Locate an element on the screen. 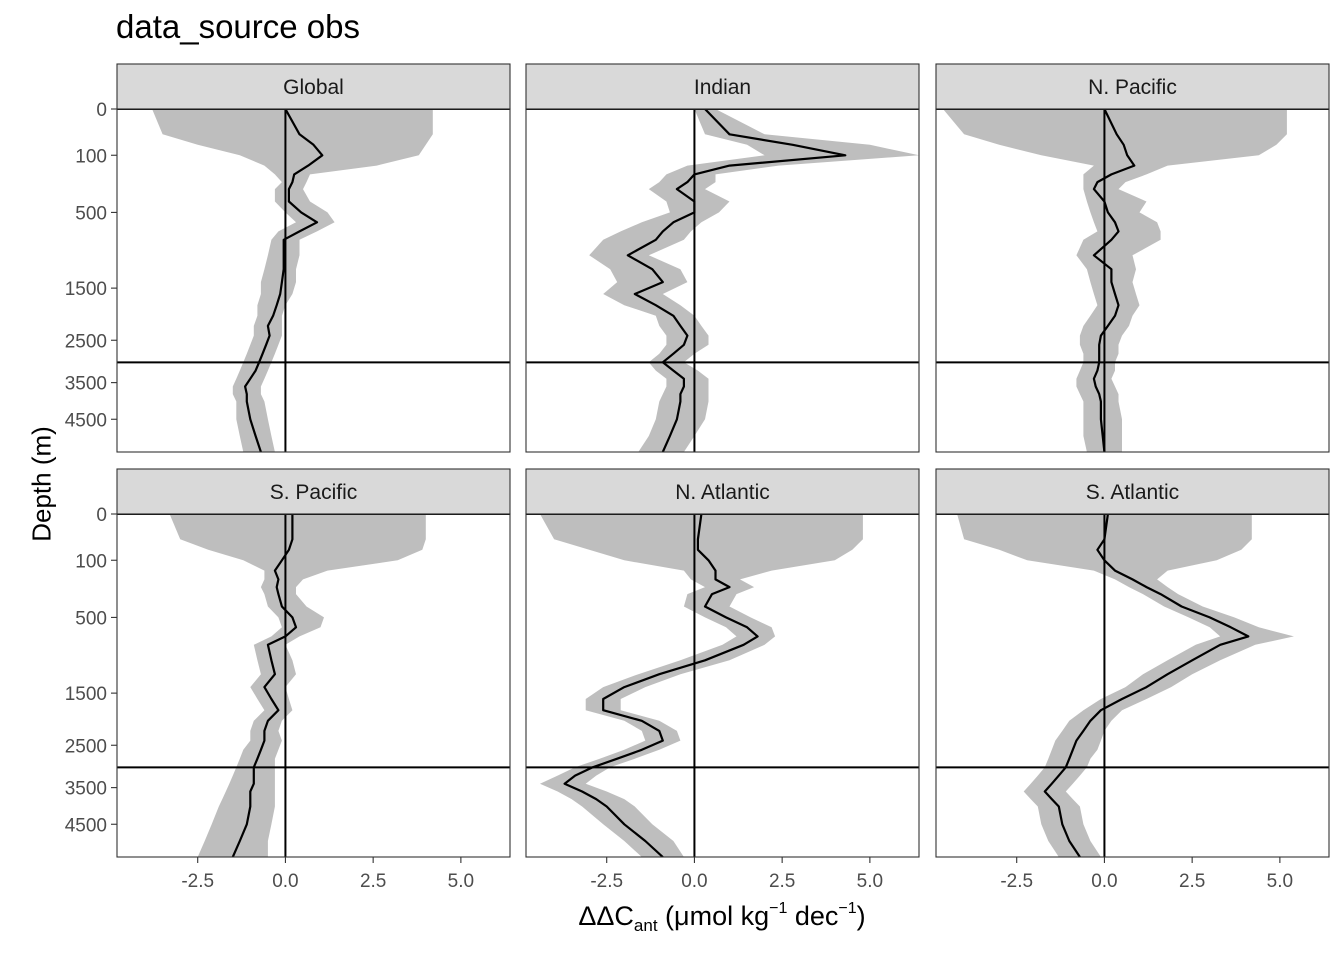 Image resolution: width=1344 pixels, height=960 pixels. x-axis-label-superscript-2: −1 is located at coordinates (847, 908).